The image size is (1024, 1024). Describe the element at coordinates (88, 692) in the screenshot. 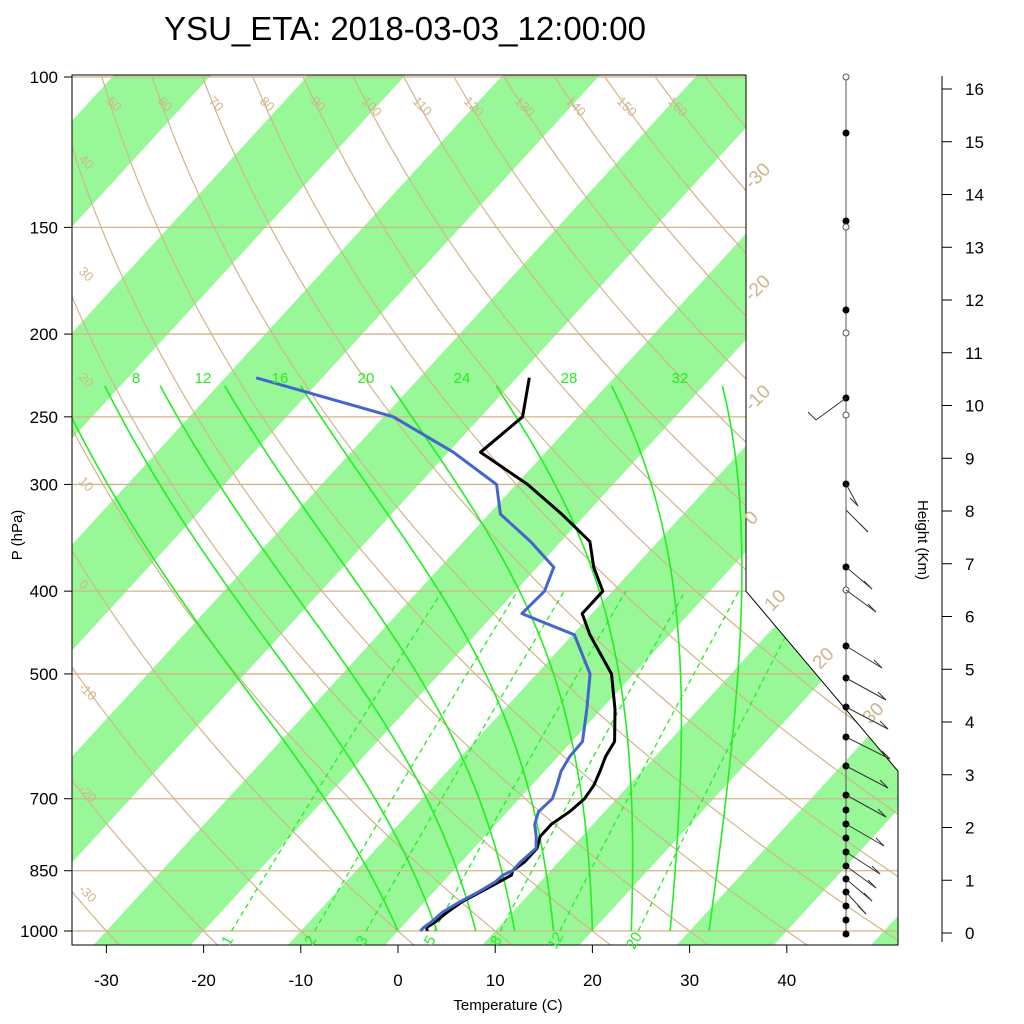

I see `theta-label: -10` at that location.